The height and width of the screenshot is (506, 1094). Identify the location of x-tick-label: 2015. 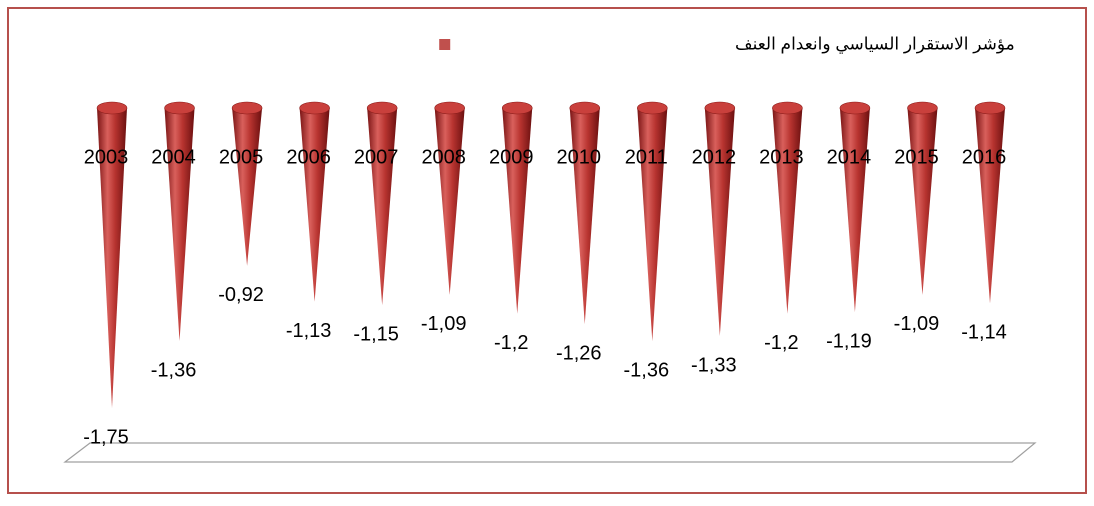
(916, 157).